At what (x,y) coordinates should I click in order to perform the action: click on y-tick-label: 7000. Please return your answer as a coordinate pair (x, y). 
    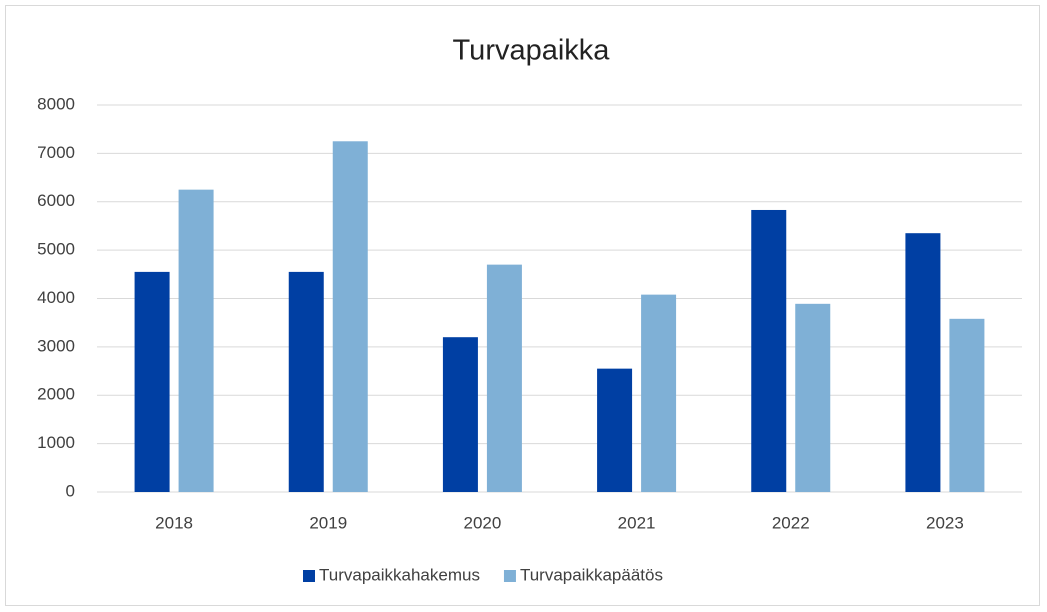
    Looking at the image, I should click on (56, 152).